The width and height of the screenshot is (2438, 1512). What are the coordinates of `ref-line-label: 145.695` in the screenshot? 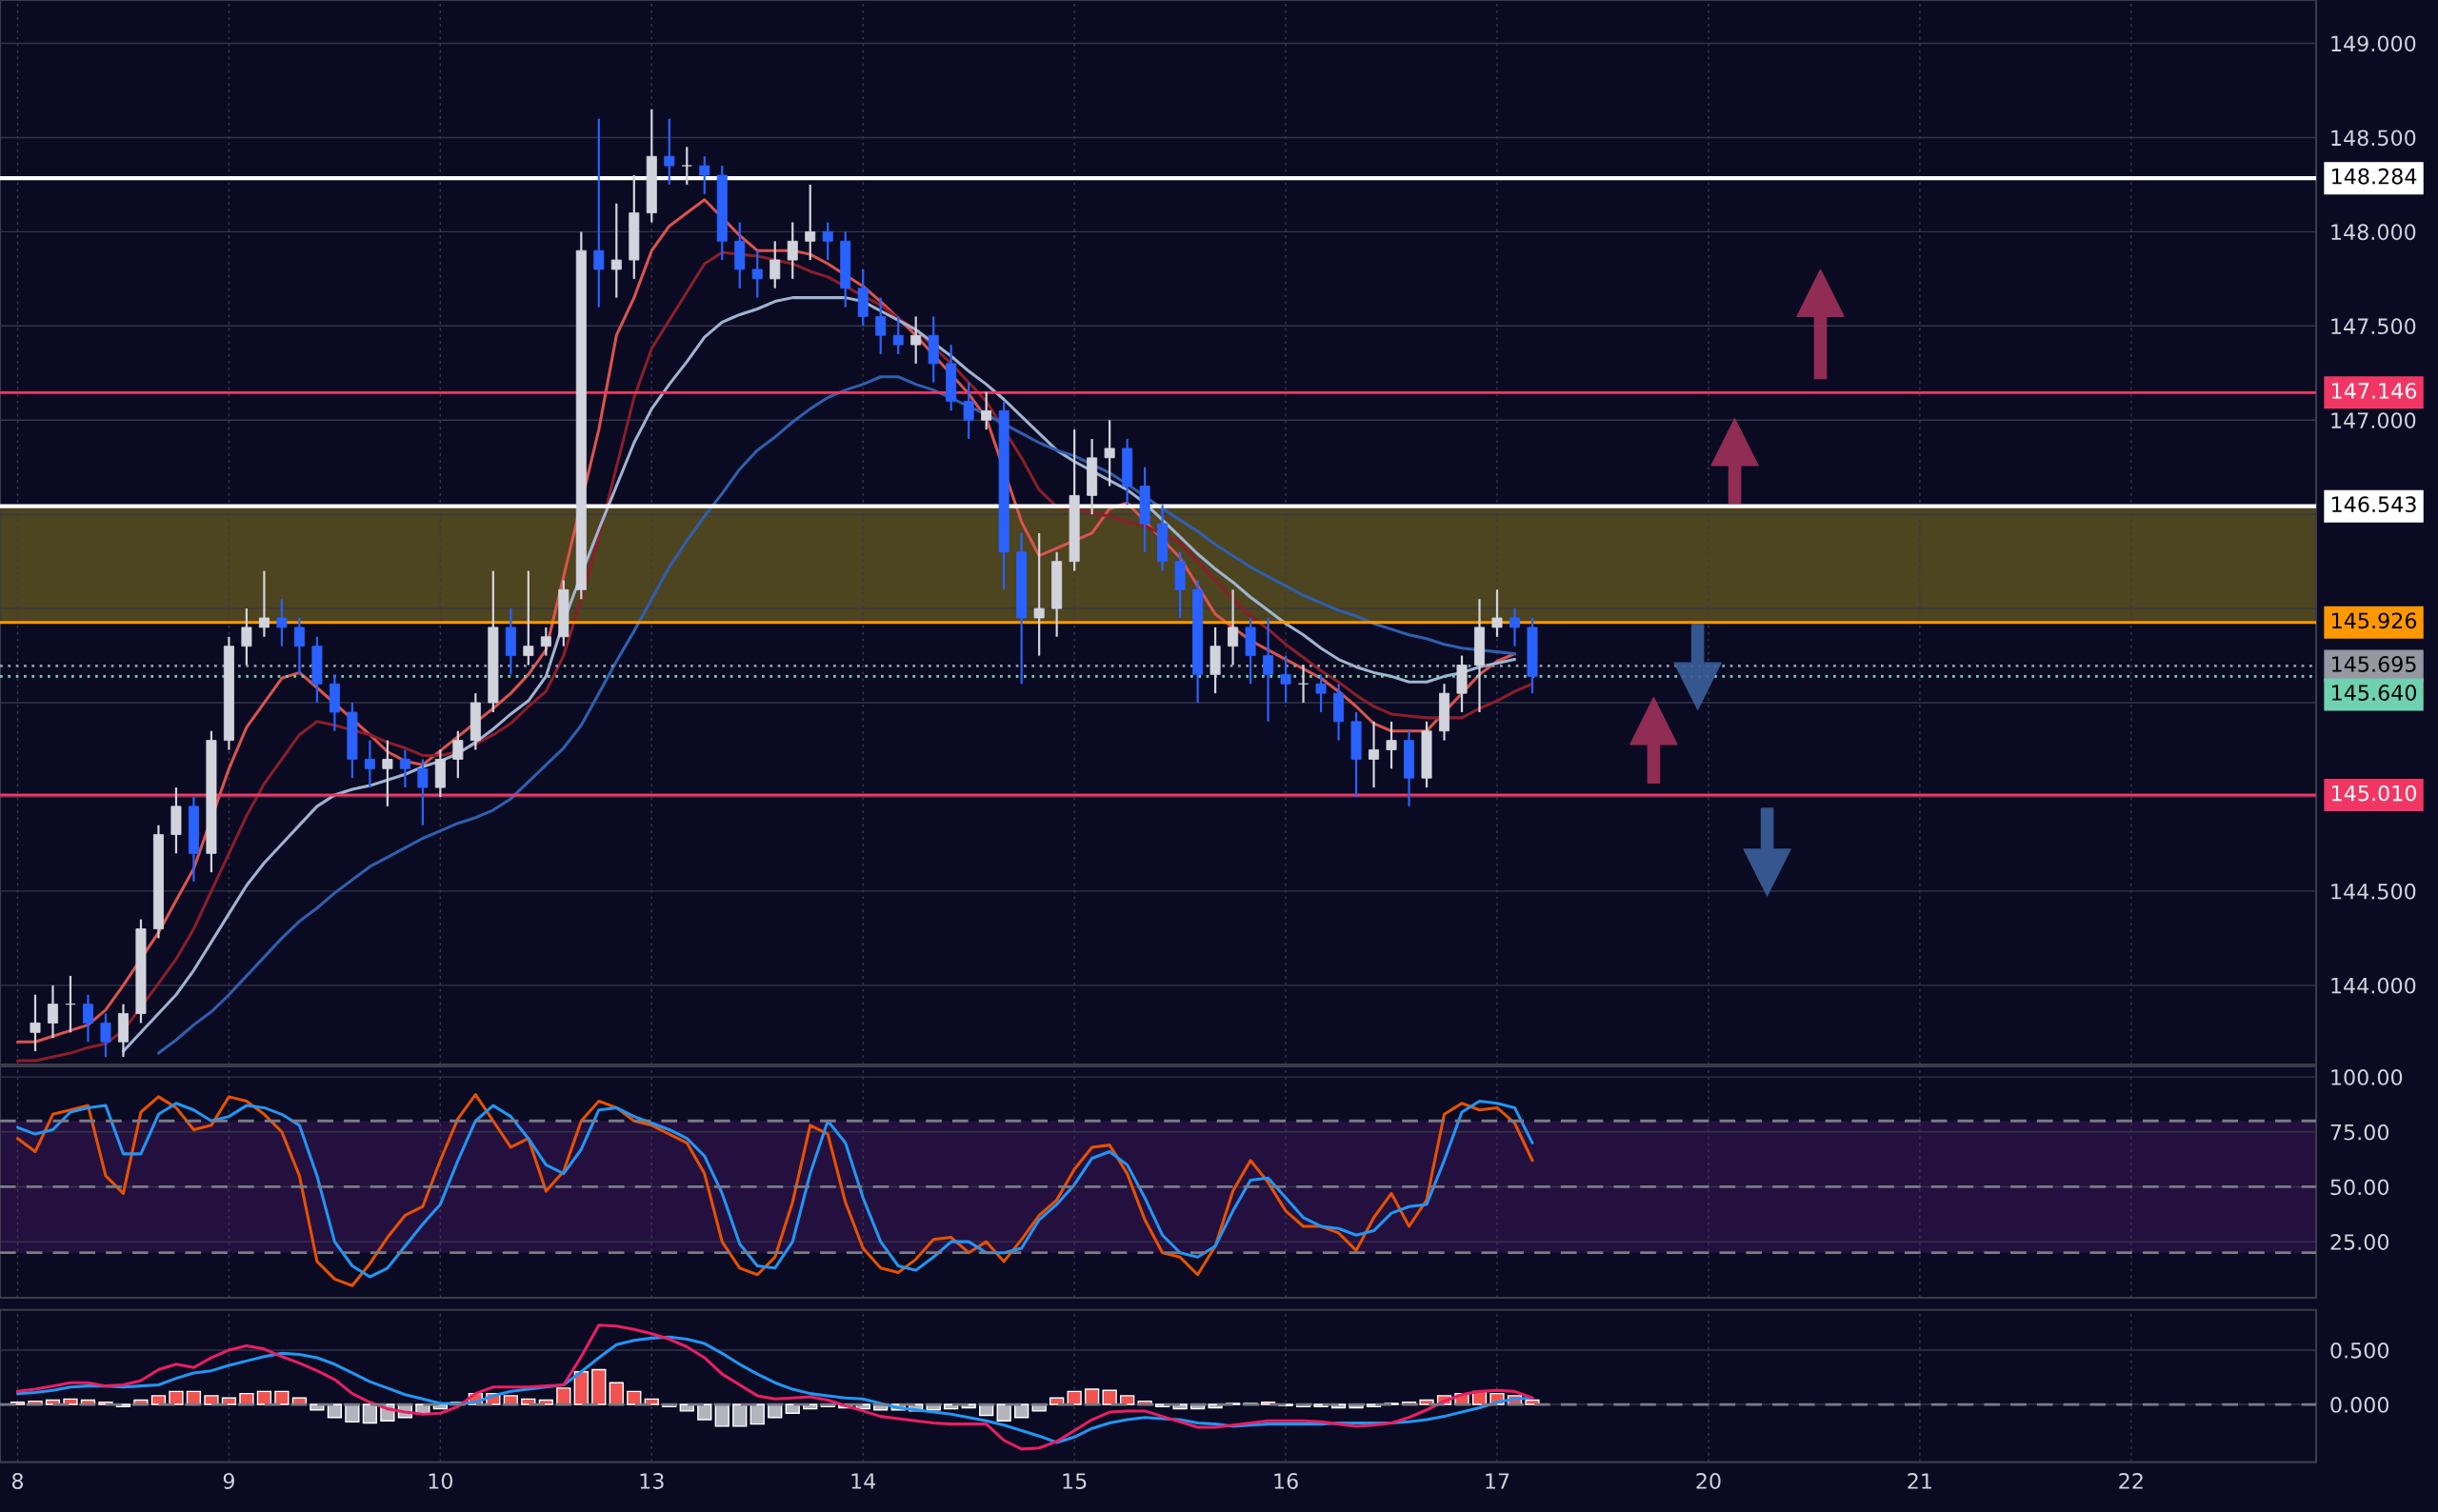 It's located at (2374, 664).